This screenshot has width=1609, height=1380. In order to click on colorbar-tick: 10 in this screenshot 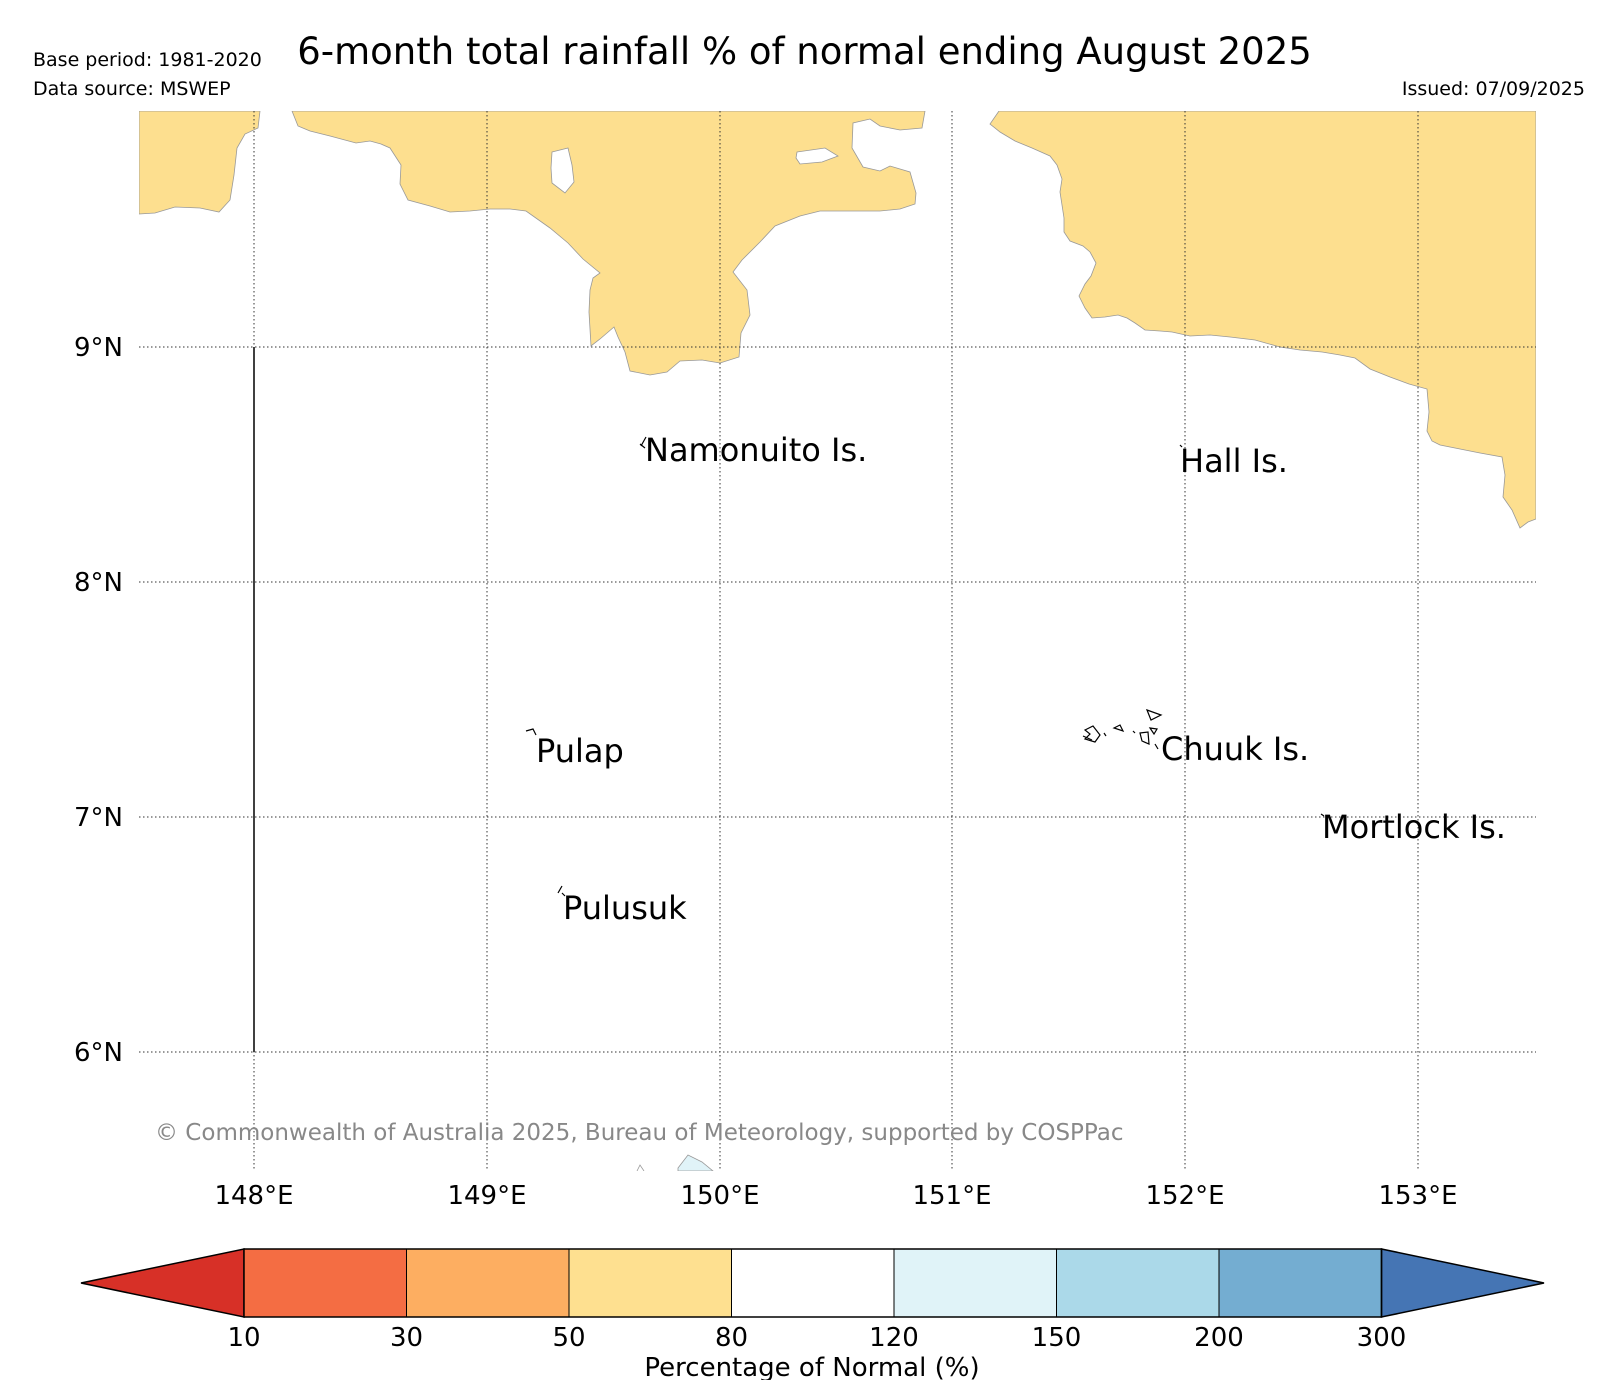, I will do `click(243, 1338)`.